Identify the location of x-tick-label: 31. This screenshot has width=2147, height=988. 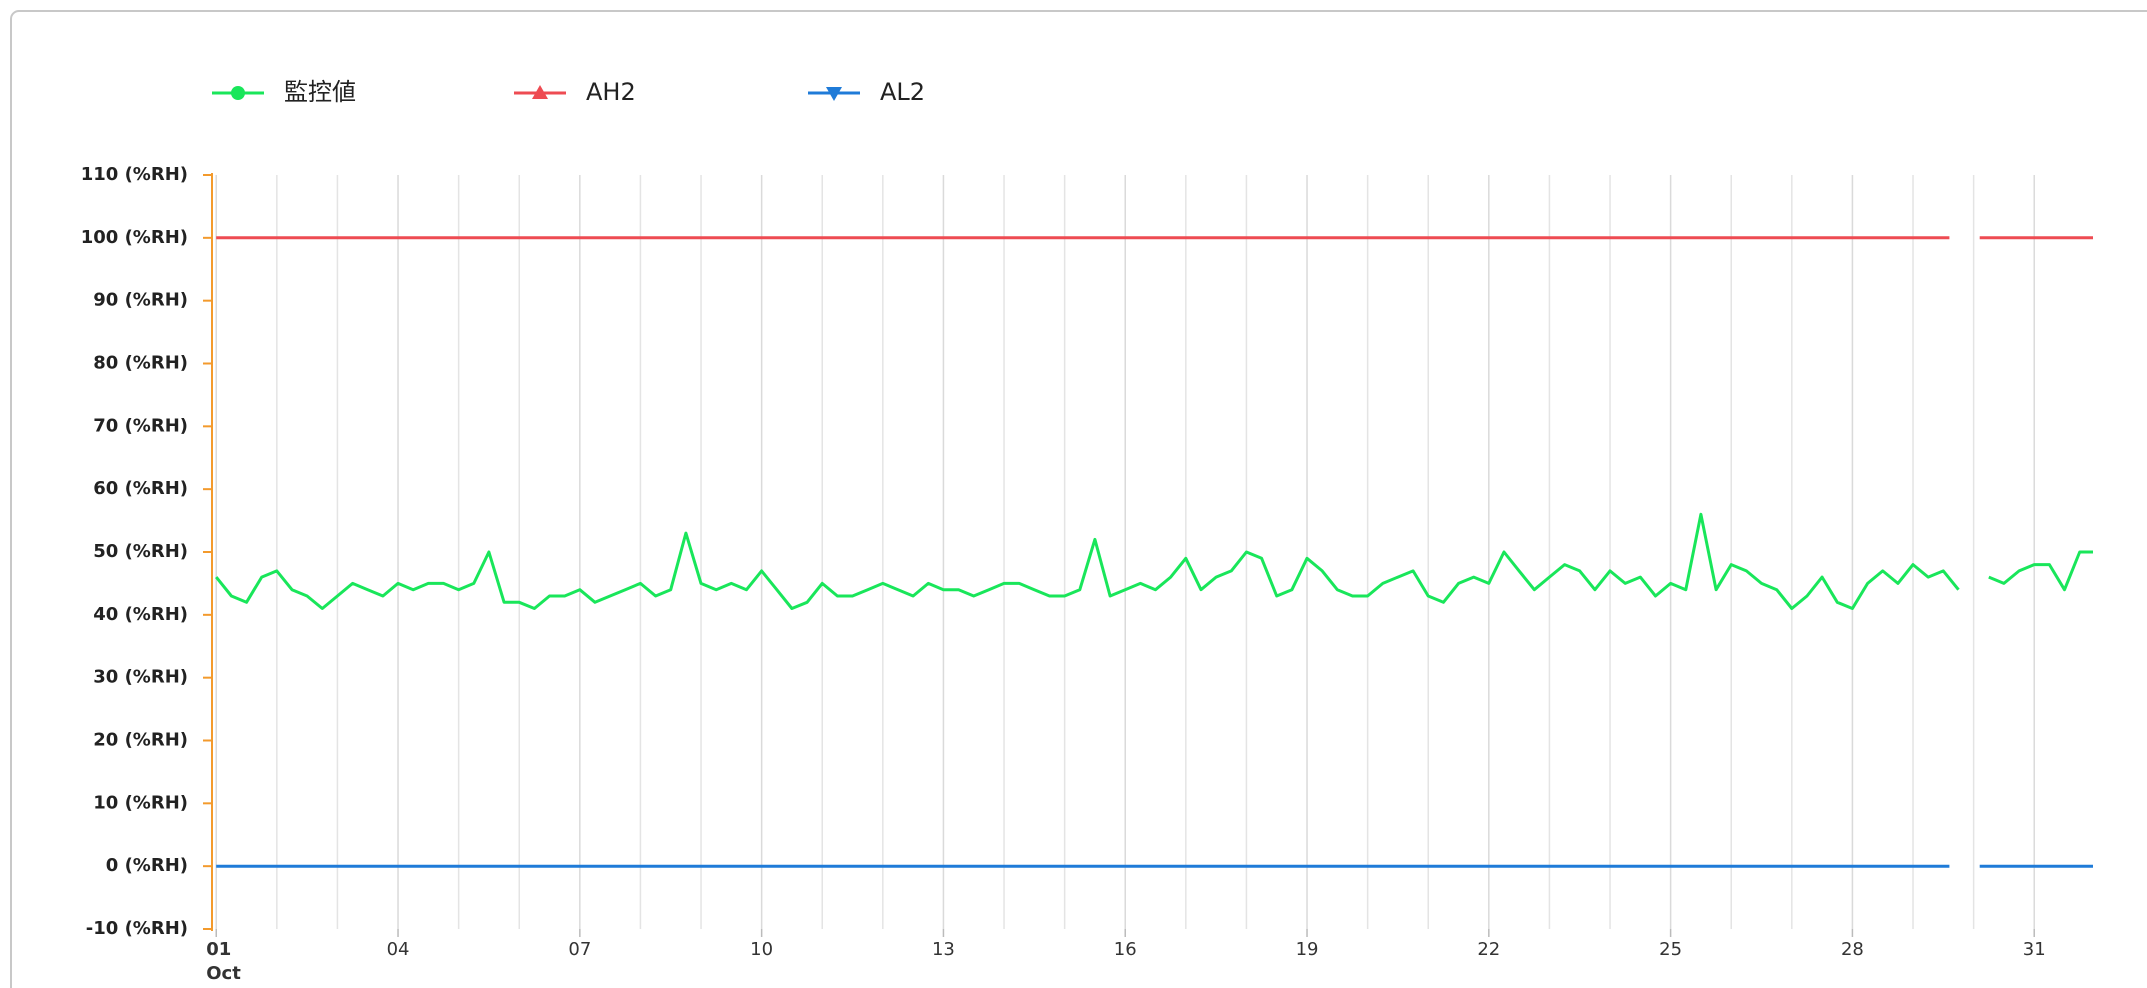
(2034, 949).